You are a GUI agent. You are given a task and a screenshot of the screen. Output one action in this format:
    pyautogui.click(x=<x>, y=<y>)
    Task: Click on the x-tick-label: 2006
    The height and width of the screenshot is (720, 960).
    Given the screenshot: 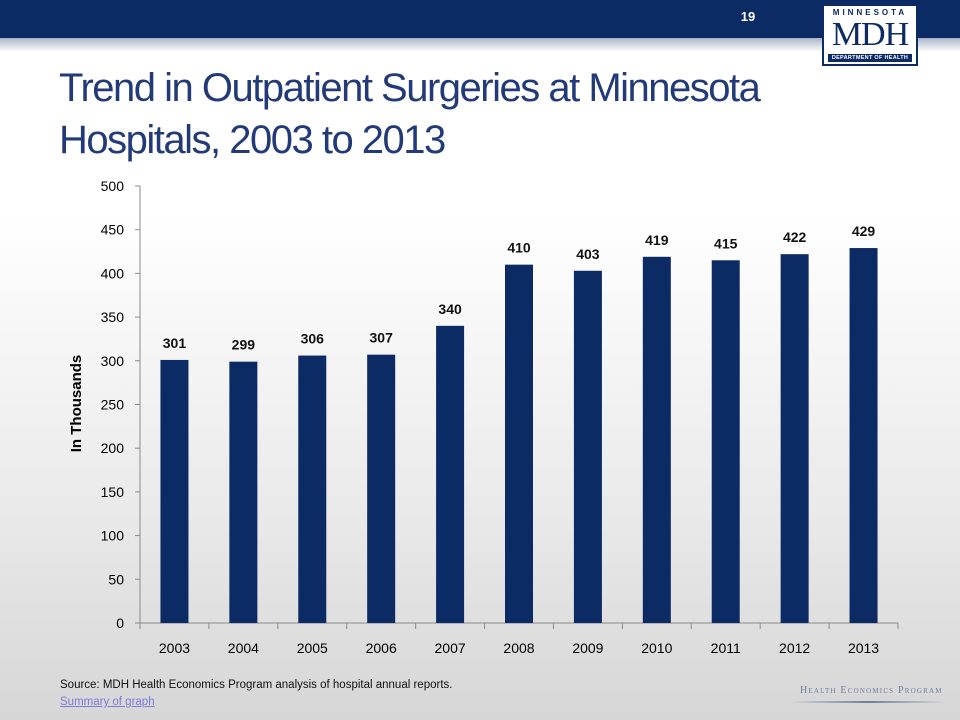 What is the action you would take?
    pyautogui.click(x=381, y=648)
    